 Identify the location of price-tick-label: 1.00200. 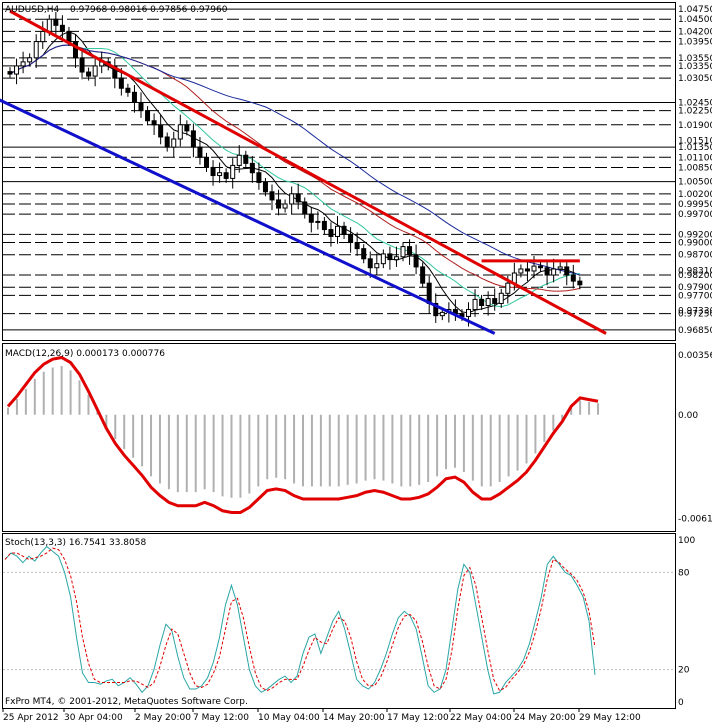
(695, 195).